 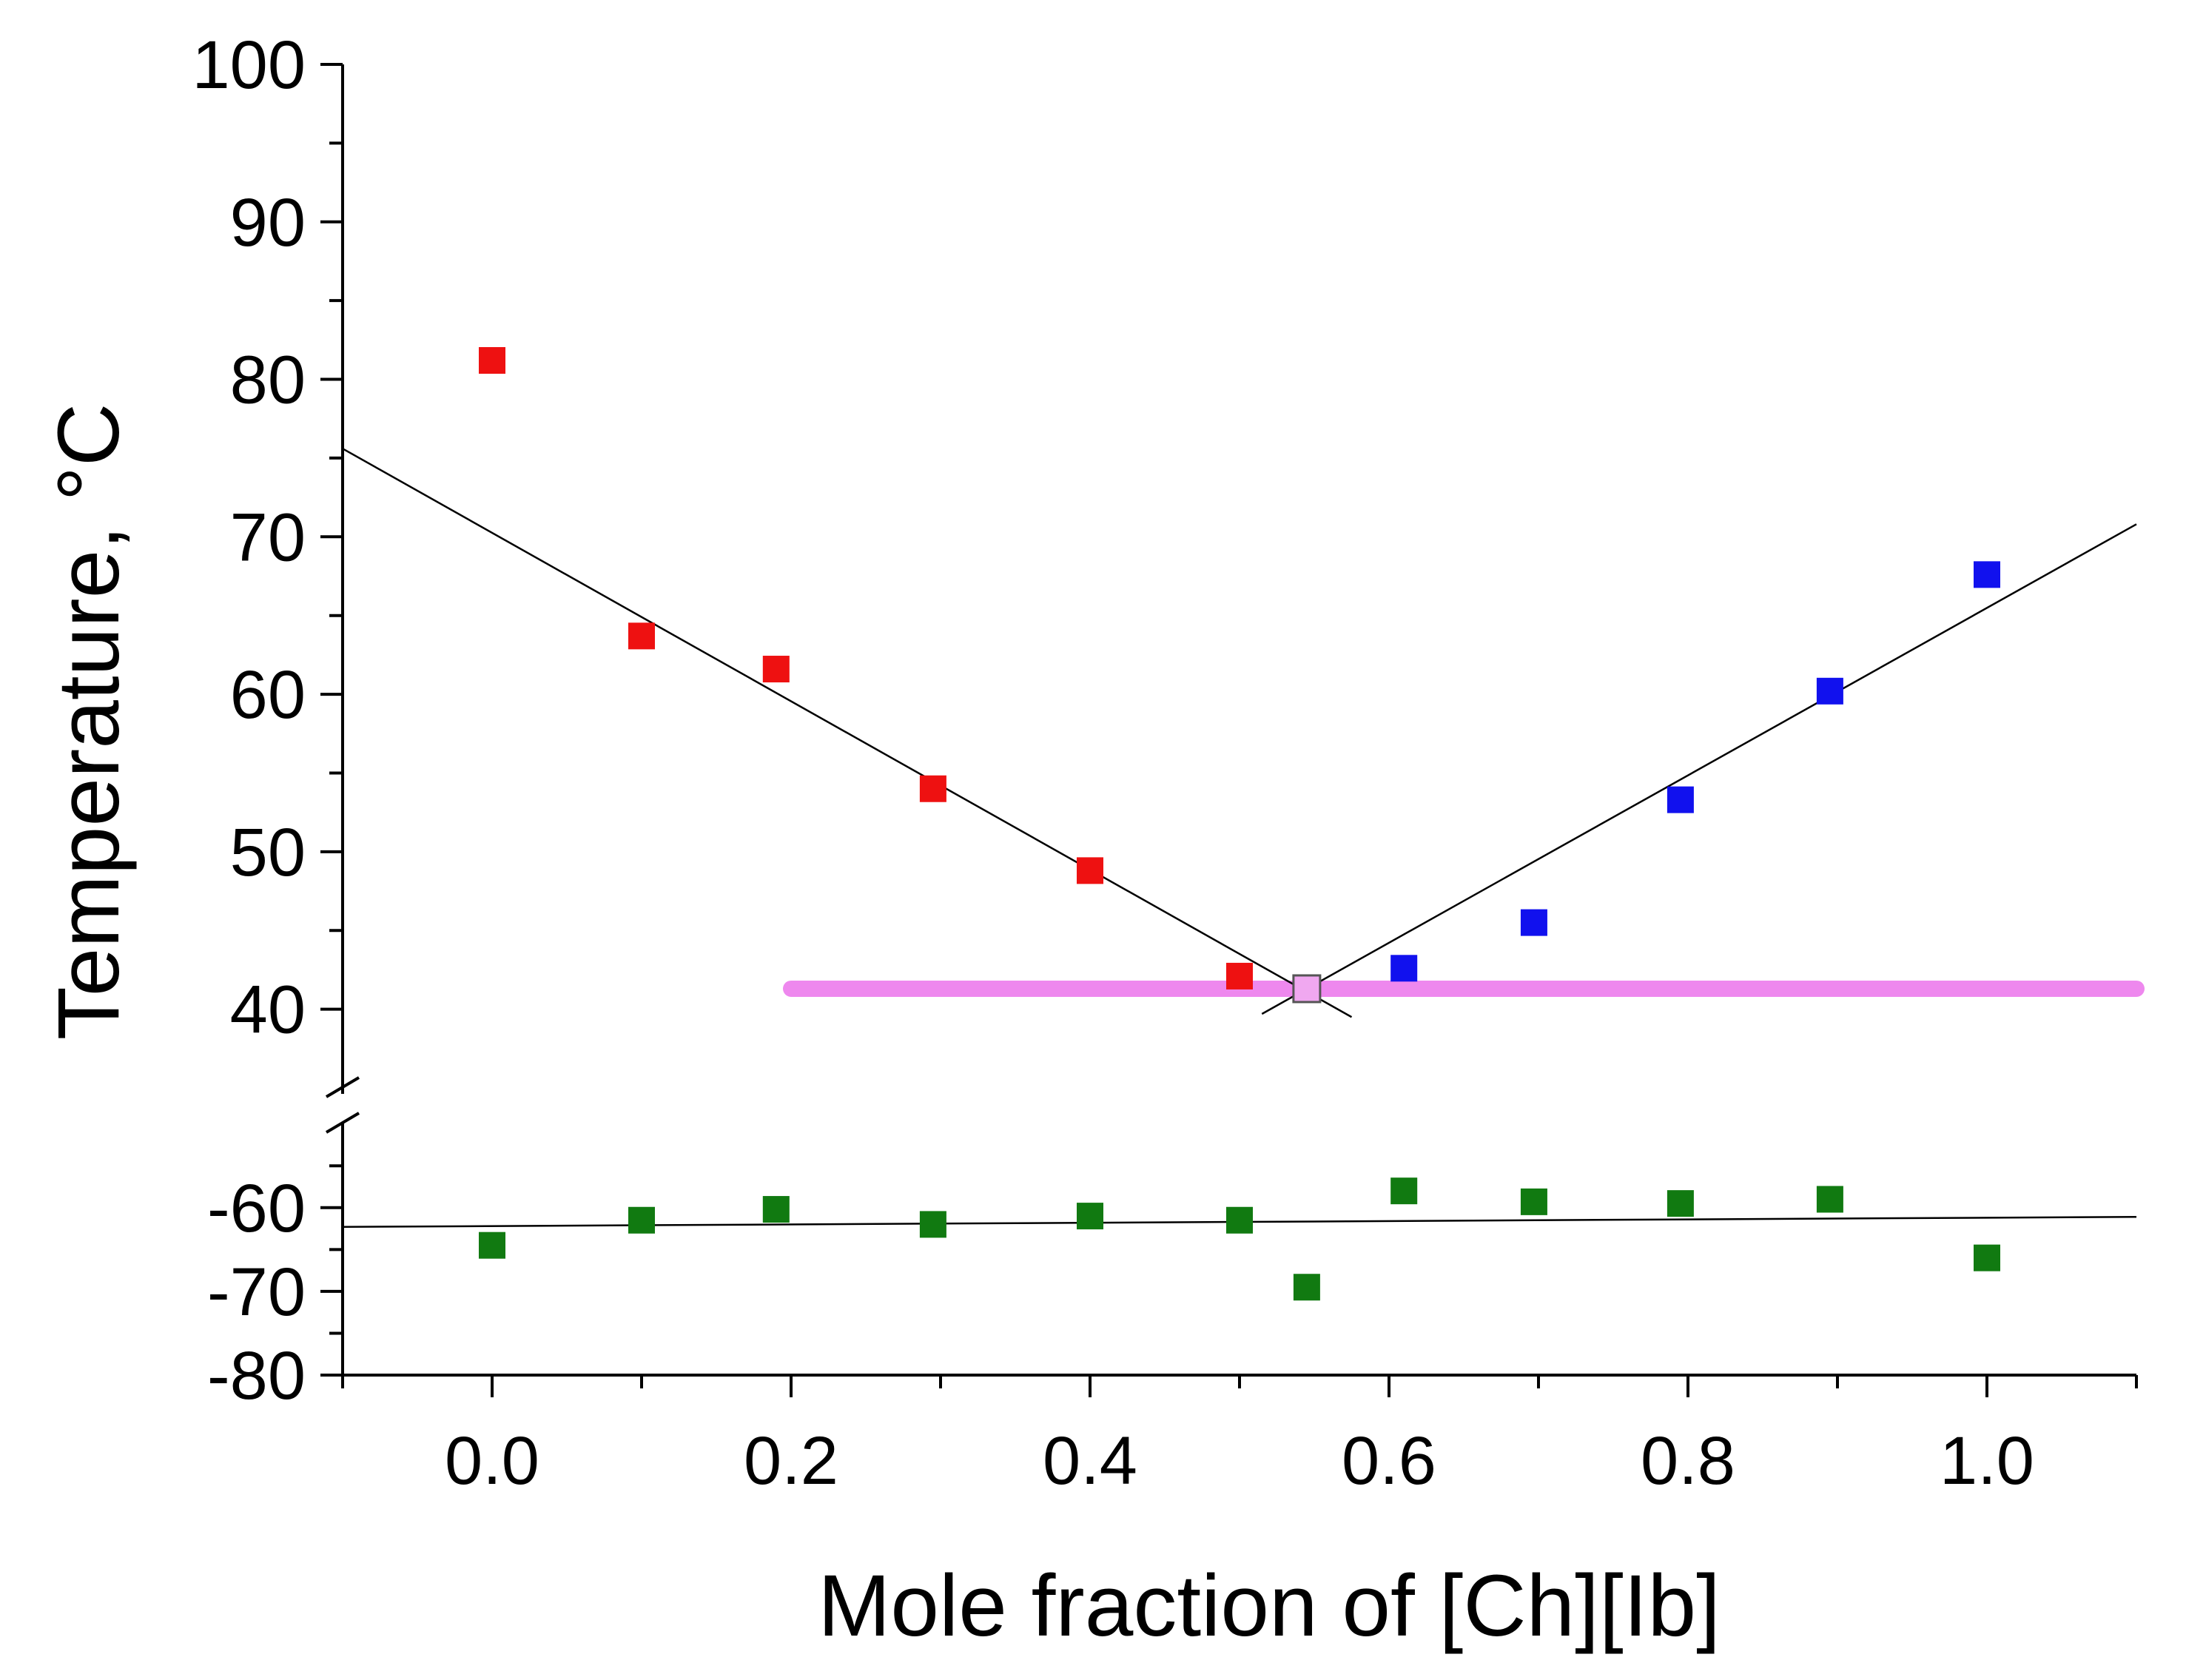 I want to click on fit-right-line, so click(x=1699, y=769).